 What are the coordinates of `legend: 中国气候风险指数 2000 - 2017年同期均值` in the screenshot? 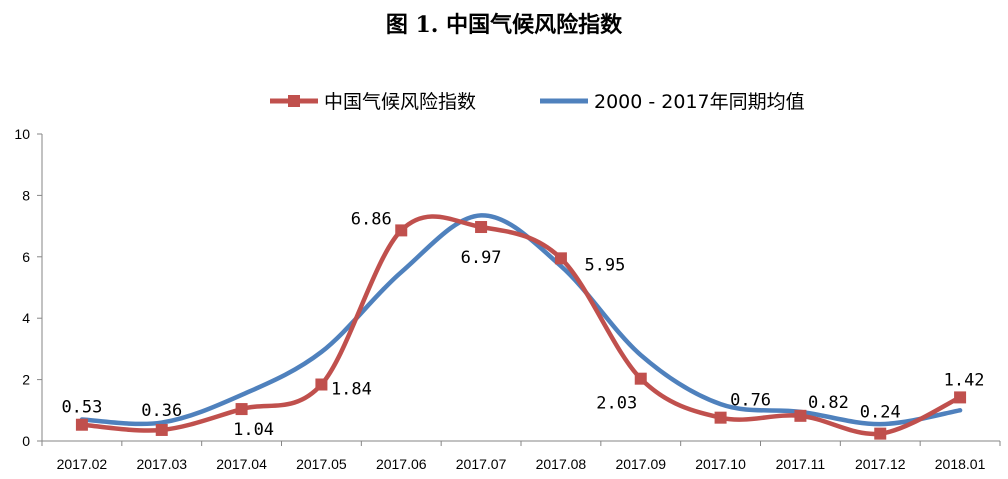 It's located at (537, 102).